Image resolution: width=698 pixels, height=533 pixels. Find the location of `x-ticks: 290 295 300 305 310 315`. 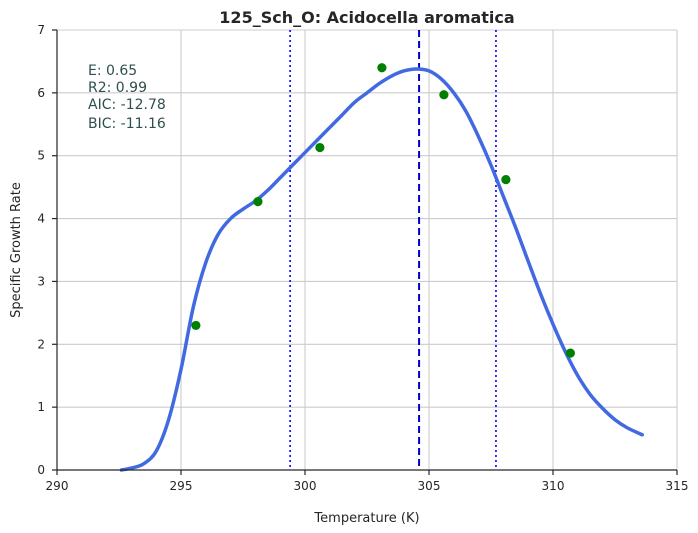

x-ticks: 290 295 300 305 310 315 is located at coordinates (367, 481).